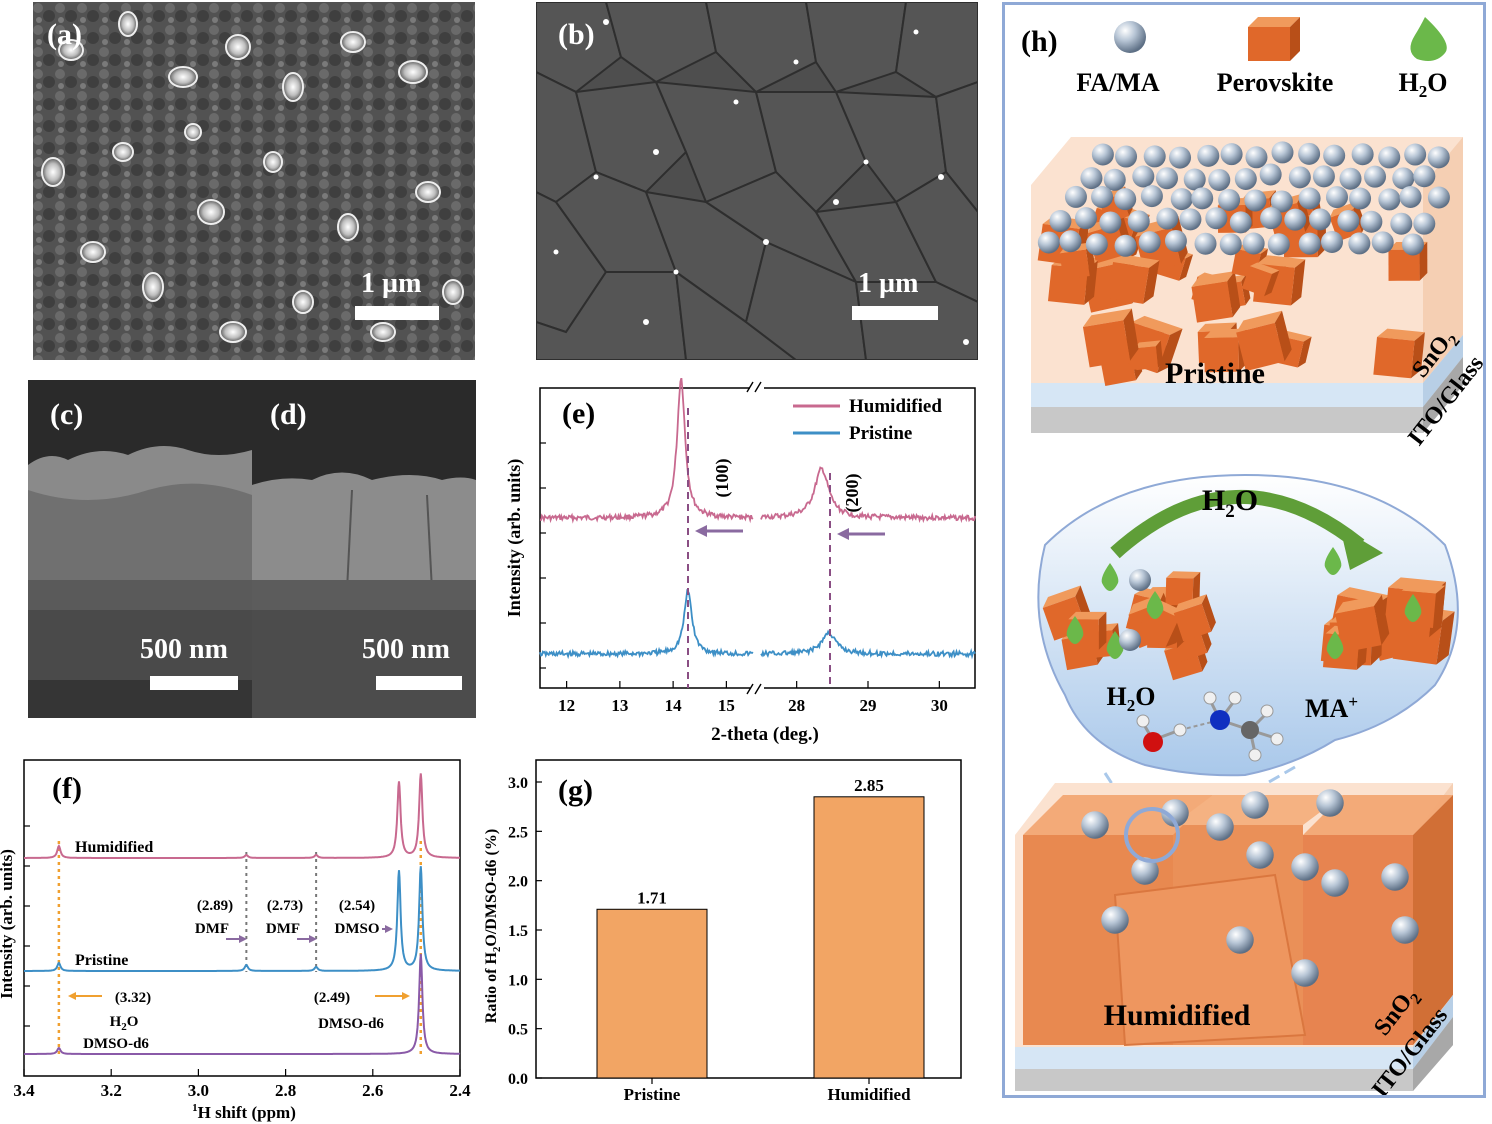 The height and width of the screenshot is (1124, 1492). What do you see at coordinates (518, 1079) in the screenshot?
I see `bar-ytick-label: 0.0` at bounding box center [518, 1079].